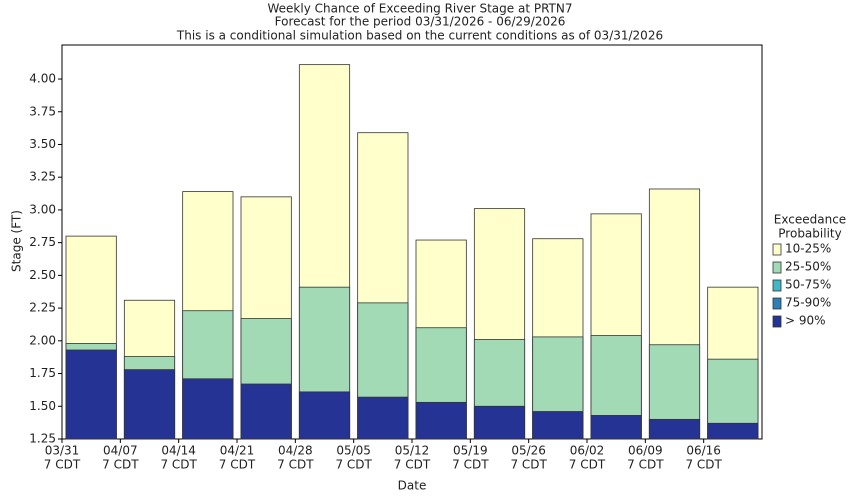 This screenshot has width=850, height=500. I want to click on y-tick-label: 2.50, so click(42, 275).